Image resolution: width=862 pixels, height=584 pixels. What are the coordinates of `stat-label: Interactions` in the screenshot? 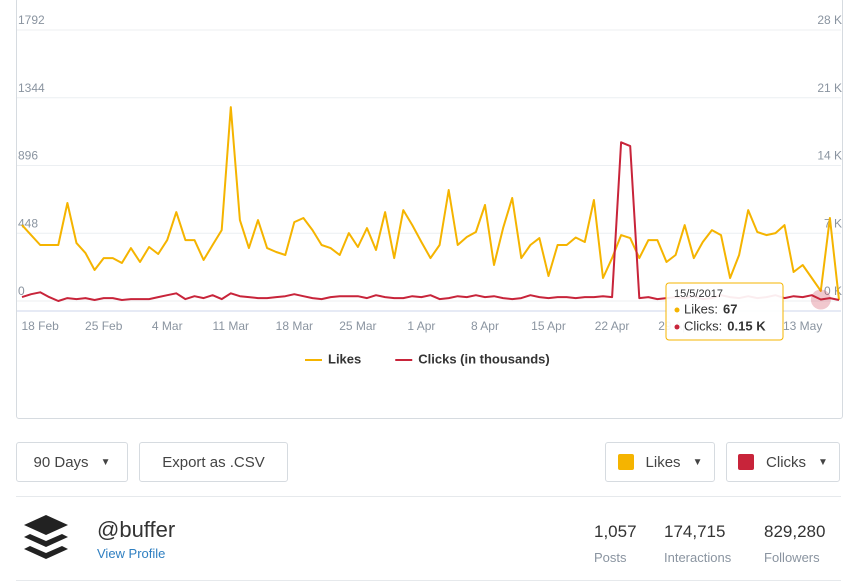 It's located at (698, 557).